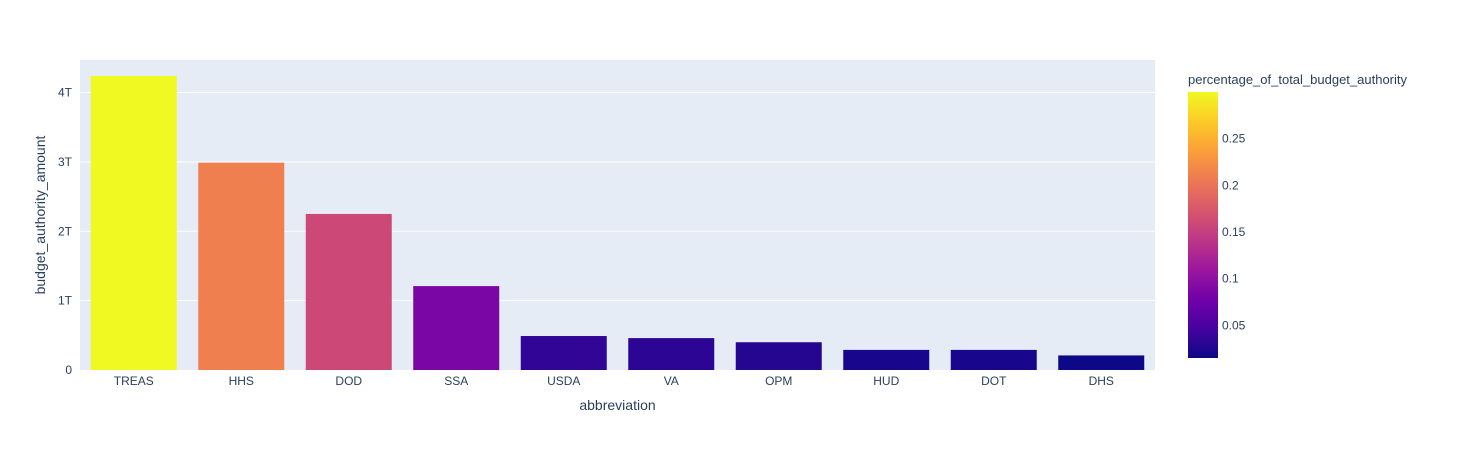  I want to click on bar-opm, so click(778, 356).